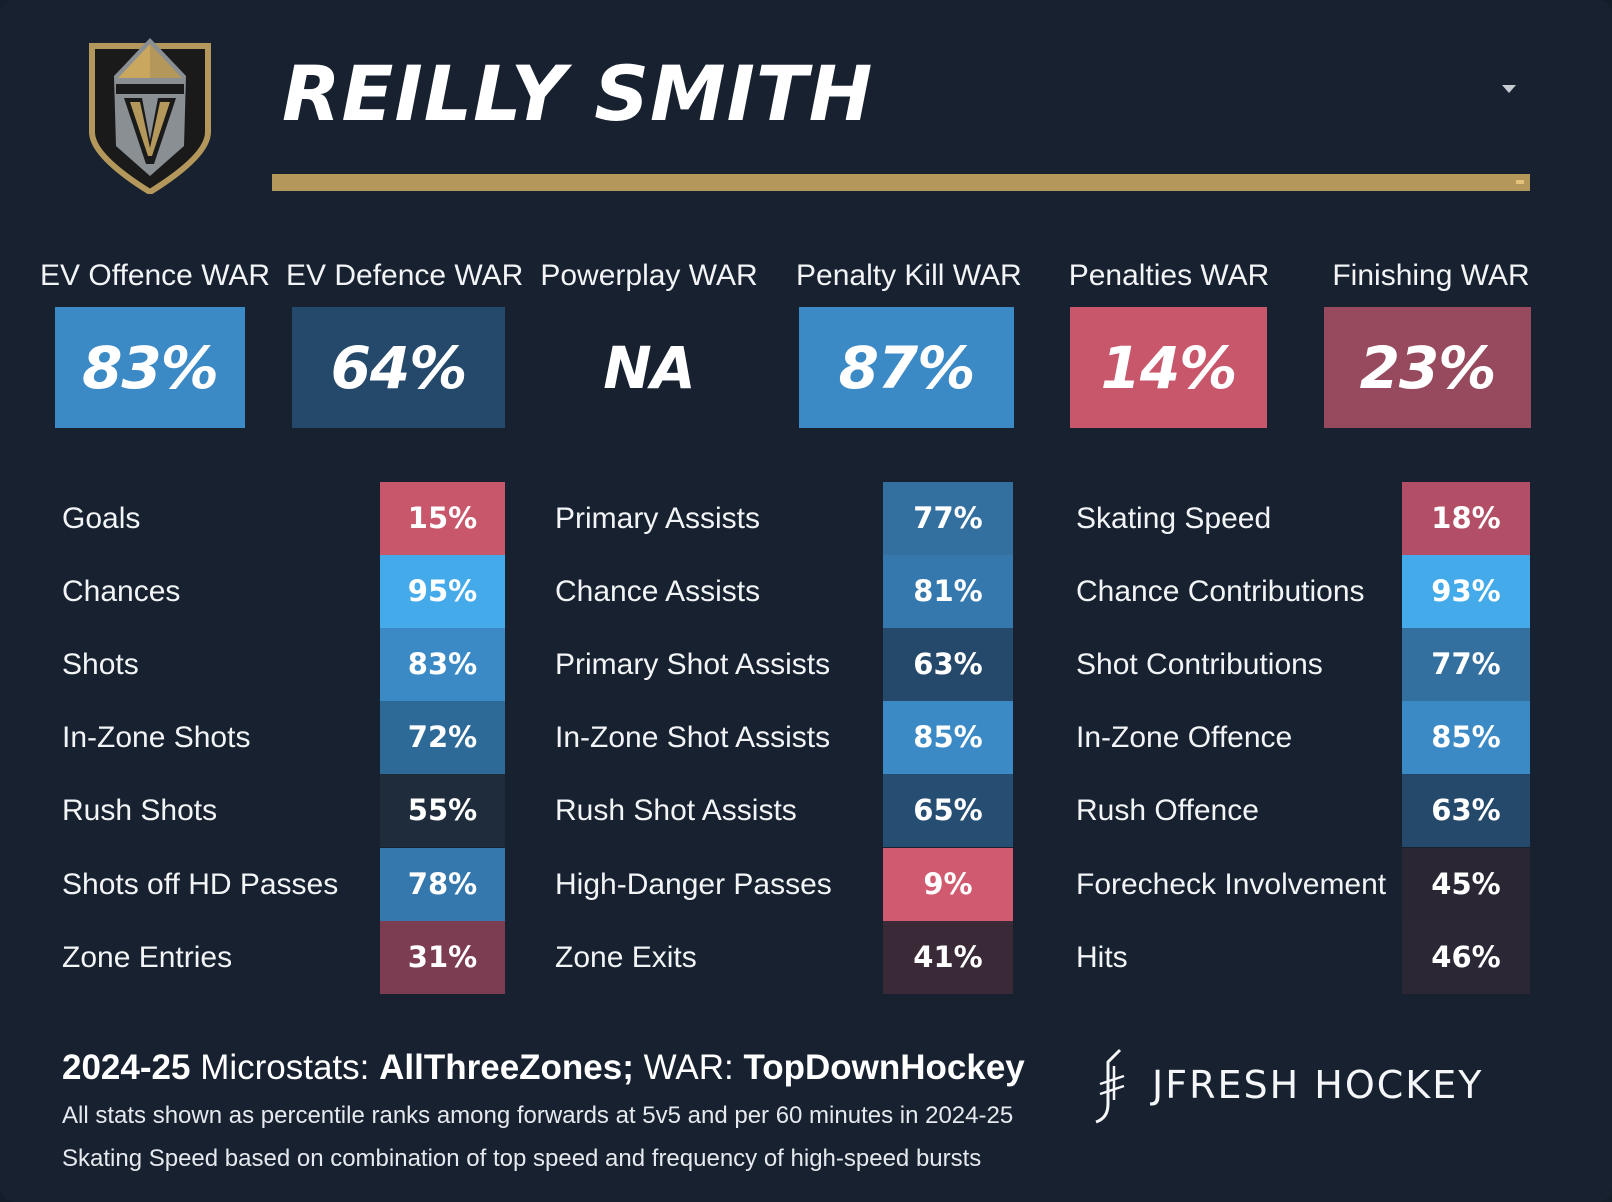  What do you see at coordinates (100, 664) in the screenshot?
I see `stat-label: Shots` at bounding box center [100, 664].